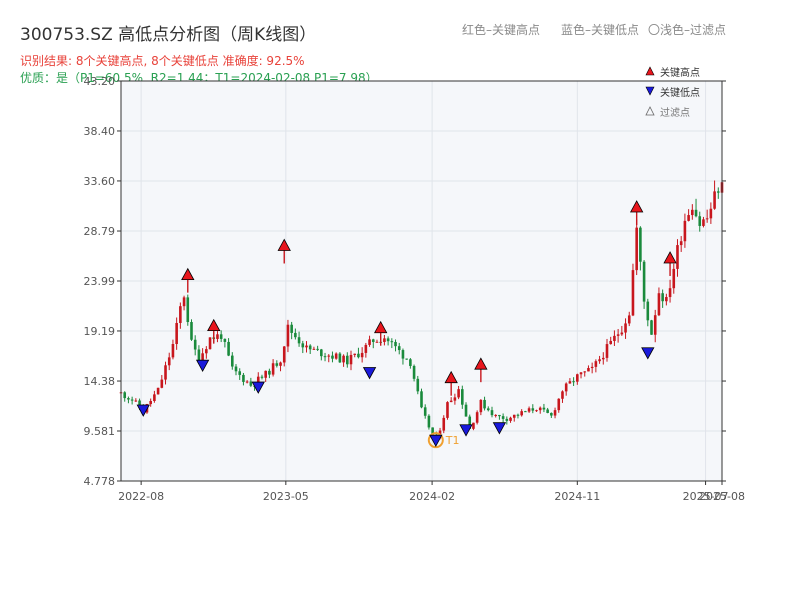 The image size is (800, 600). What do you see at coordinates (100, 81) in the screenshot?
I see `y-tick-label: 43.20` at bounding box center [100, 81].